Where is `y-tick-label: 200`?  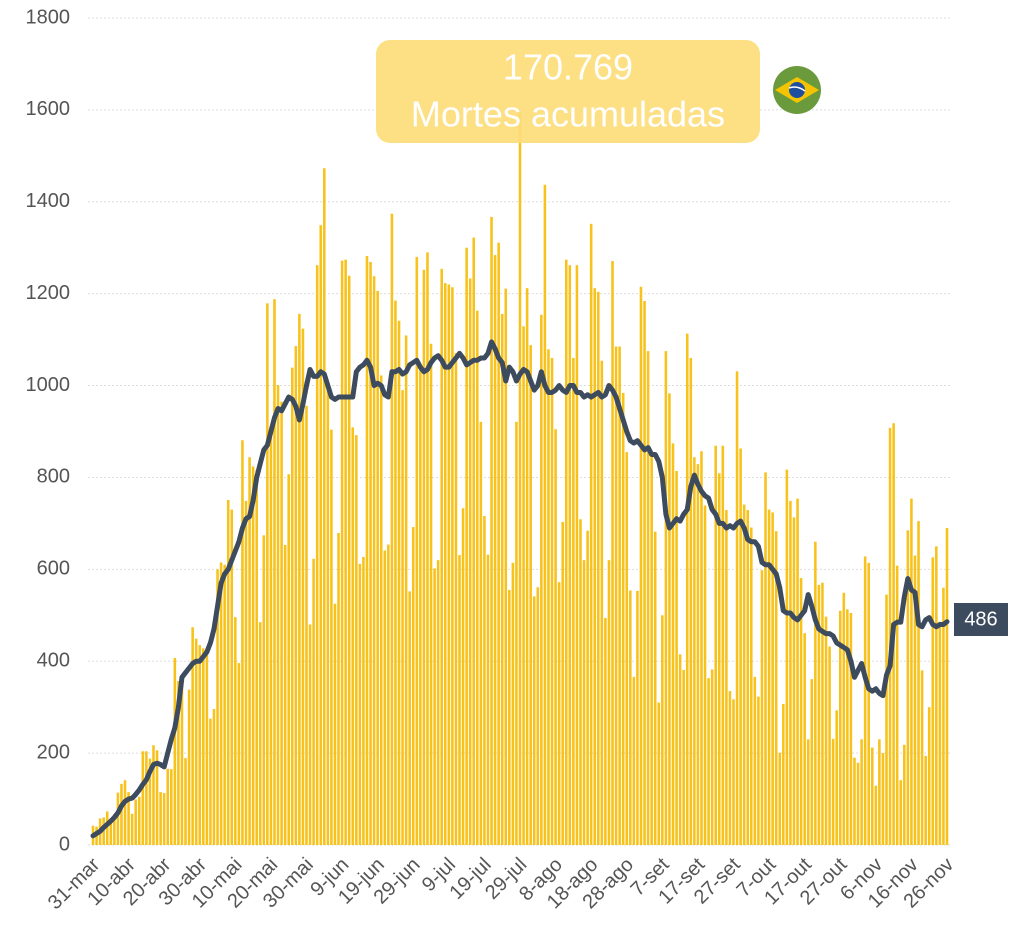
y-tick-label: 200 is located at coordinates (53, 752).